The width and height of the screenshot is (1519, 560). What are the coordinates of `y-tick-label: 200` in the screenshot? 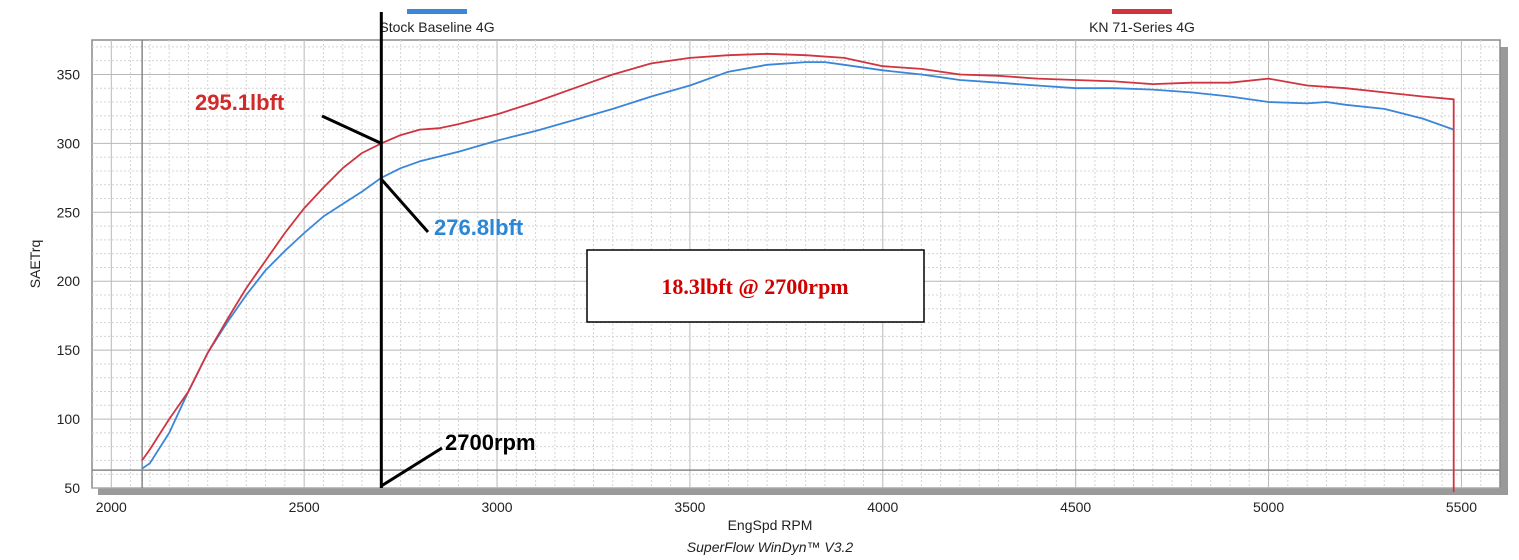 It's located at (69, 281).